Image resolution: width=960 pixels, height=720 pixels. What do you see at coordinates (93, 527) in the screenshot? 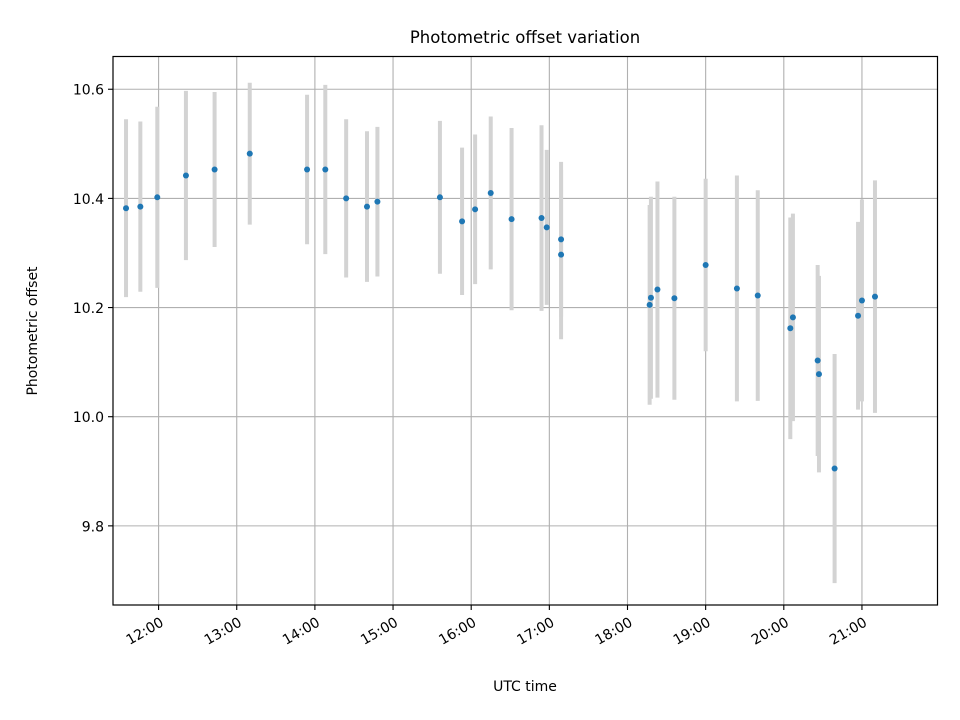
I see `y-tick-label: 9.8` at bounding box center [93, 527].